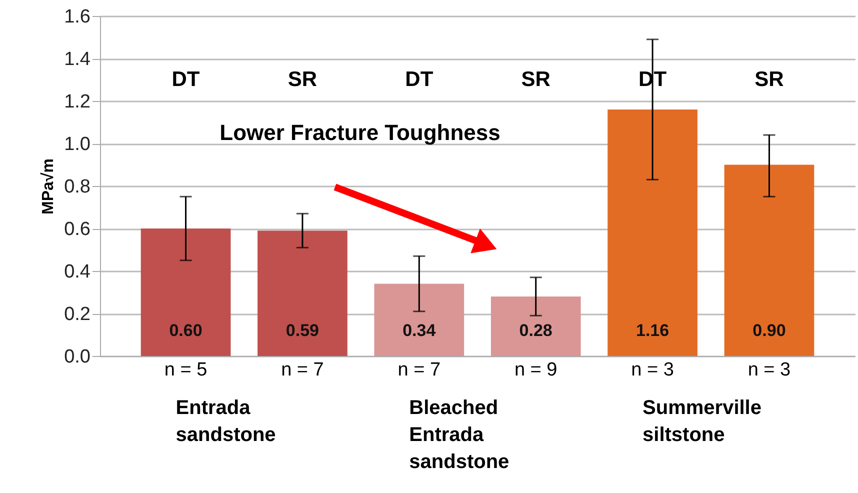 Image resolution: width=858 pixels, height=493 pixels. What do you see at coordinates (303, 330) in the screenshot?
I see `data-label: 0.59` at bounding box center [303, 330].